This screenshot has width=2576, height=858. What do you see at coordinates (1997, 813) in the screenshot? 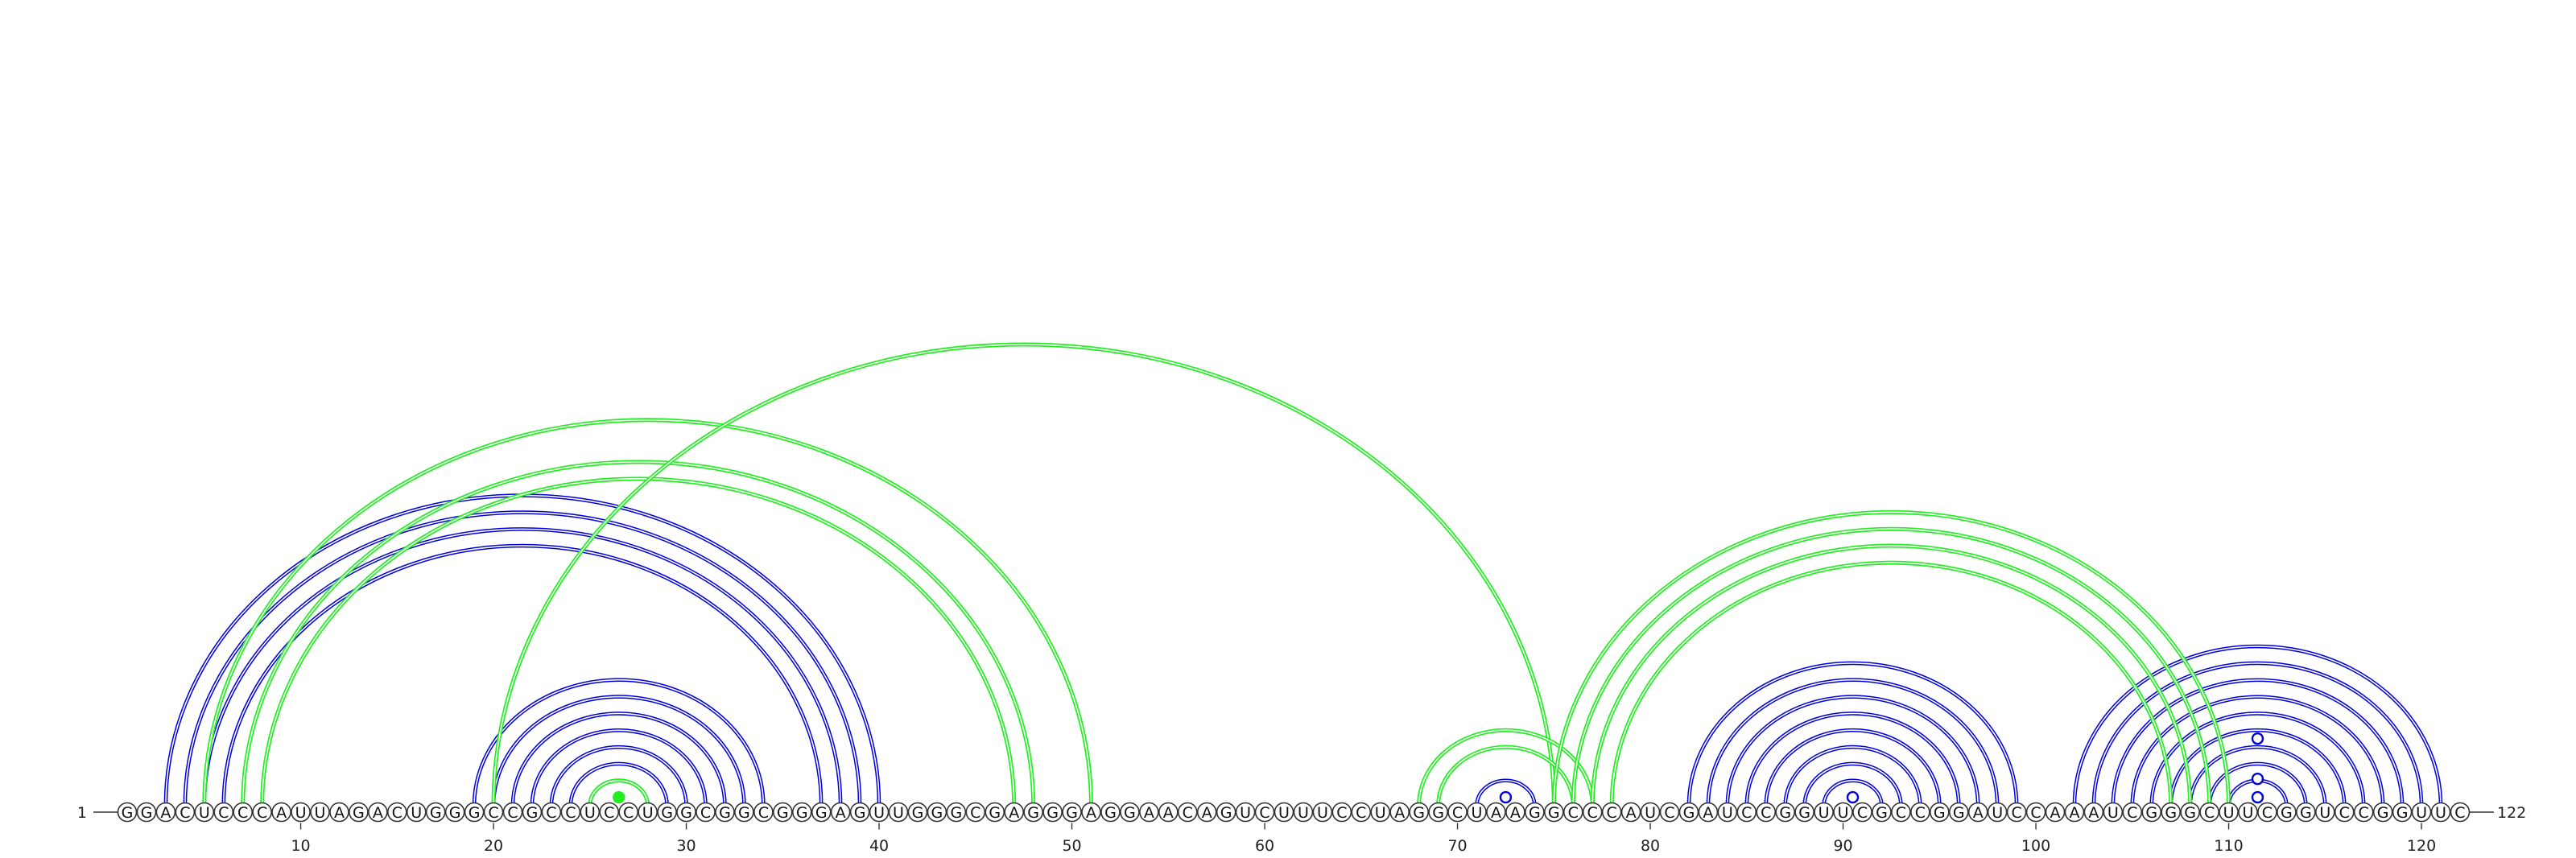
I see `nucleotide-98: U` at bounding box center [1997, 813].